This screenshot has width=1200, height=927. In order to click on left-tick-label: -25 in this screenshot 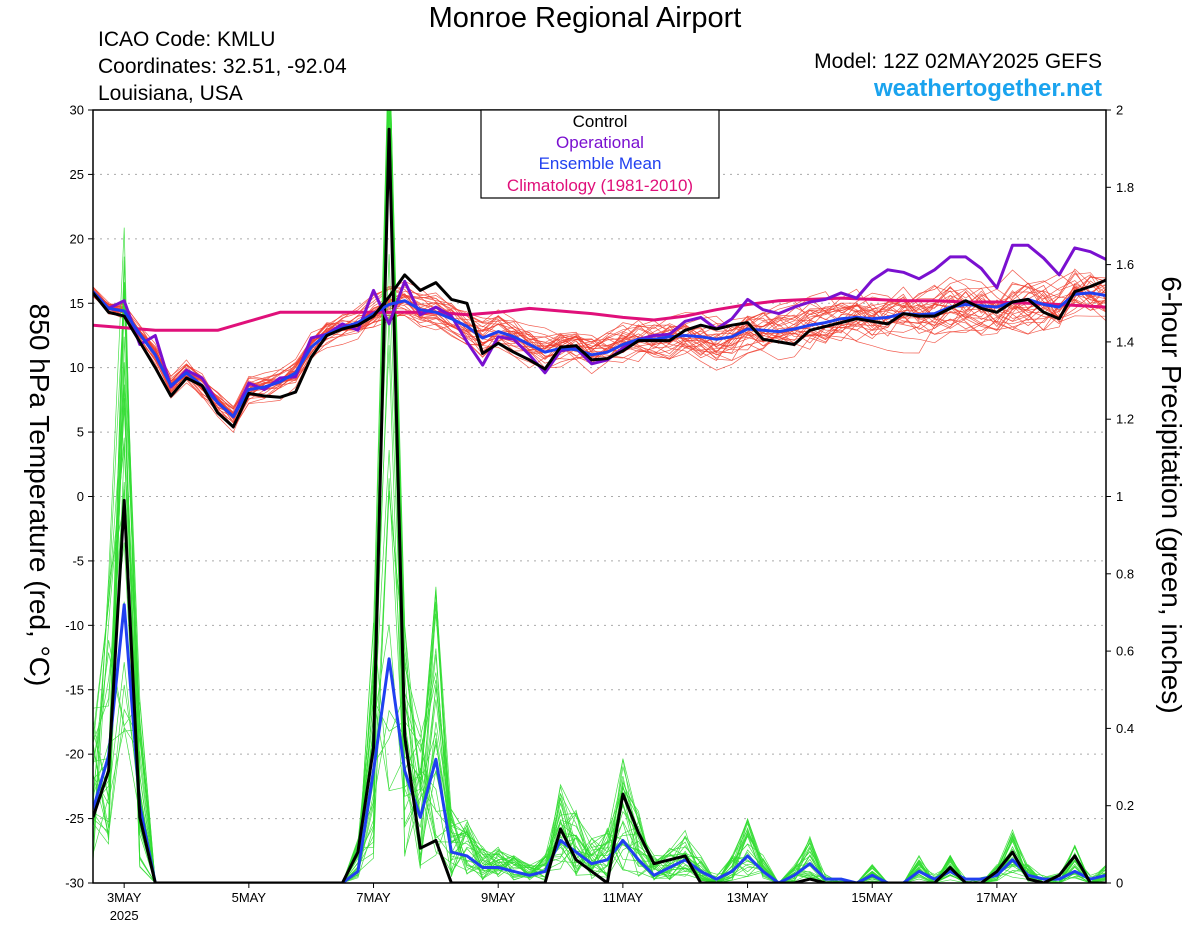, I will do `click(74, 818)`.